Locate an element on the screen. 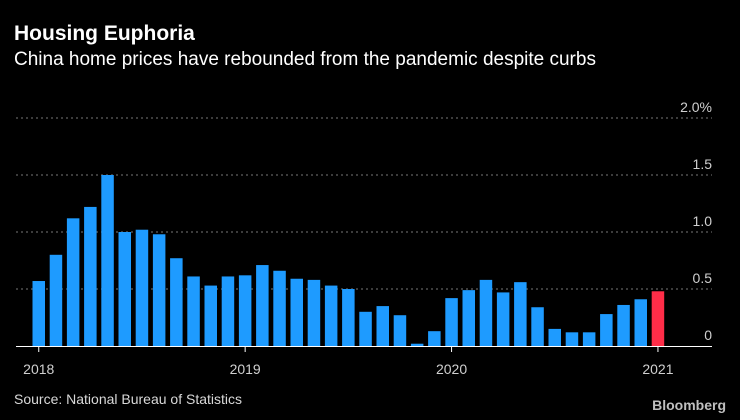 The width and height of the screenshot is (740, 420). bar-highlight is located at coordinates (658, 318).